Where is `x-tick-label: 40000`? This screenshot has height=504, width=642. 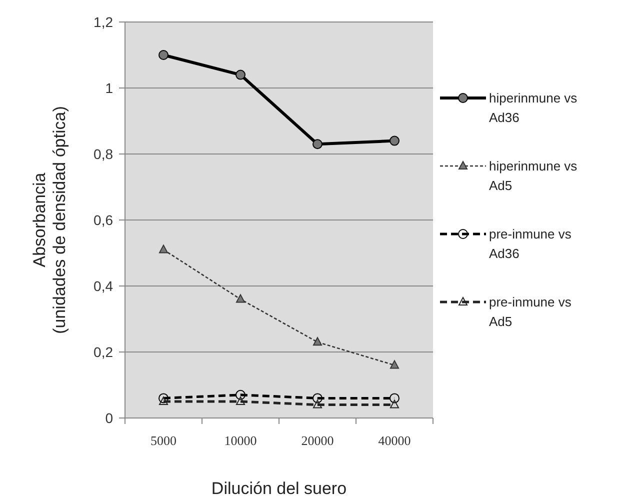
x-tick-label: 40000 is located at coordinates (394, 440).